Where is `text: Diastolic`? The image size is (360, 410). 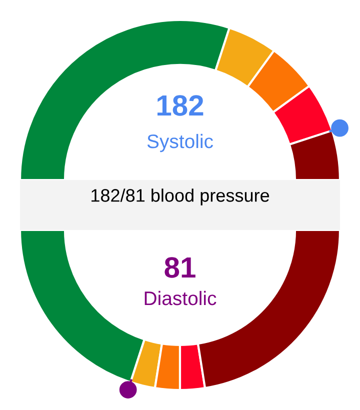 text: Diastolic is located at coordinates (180, 298).